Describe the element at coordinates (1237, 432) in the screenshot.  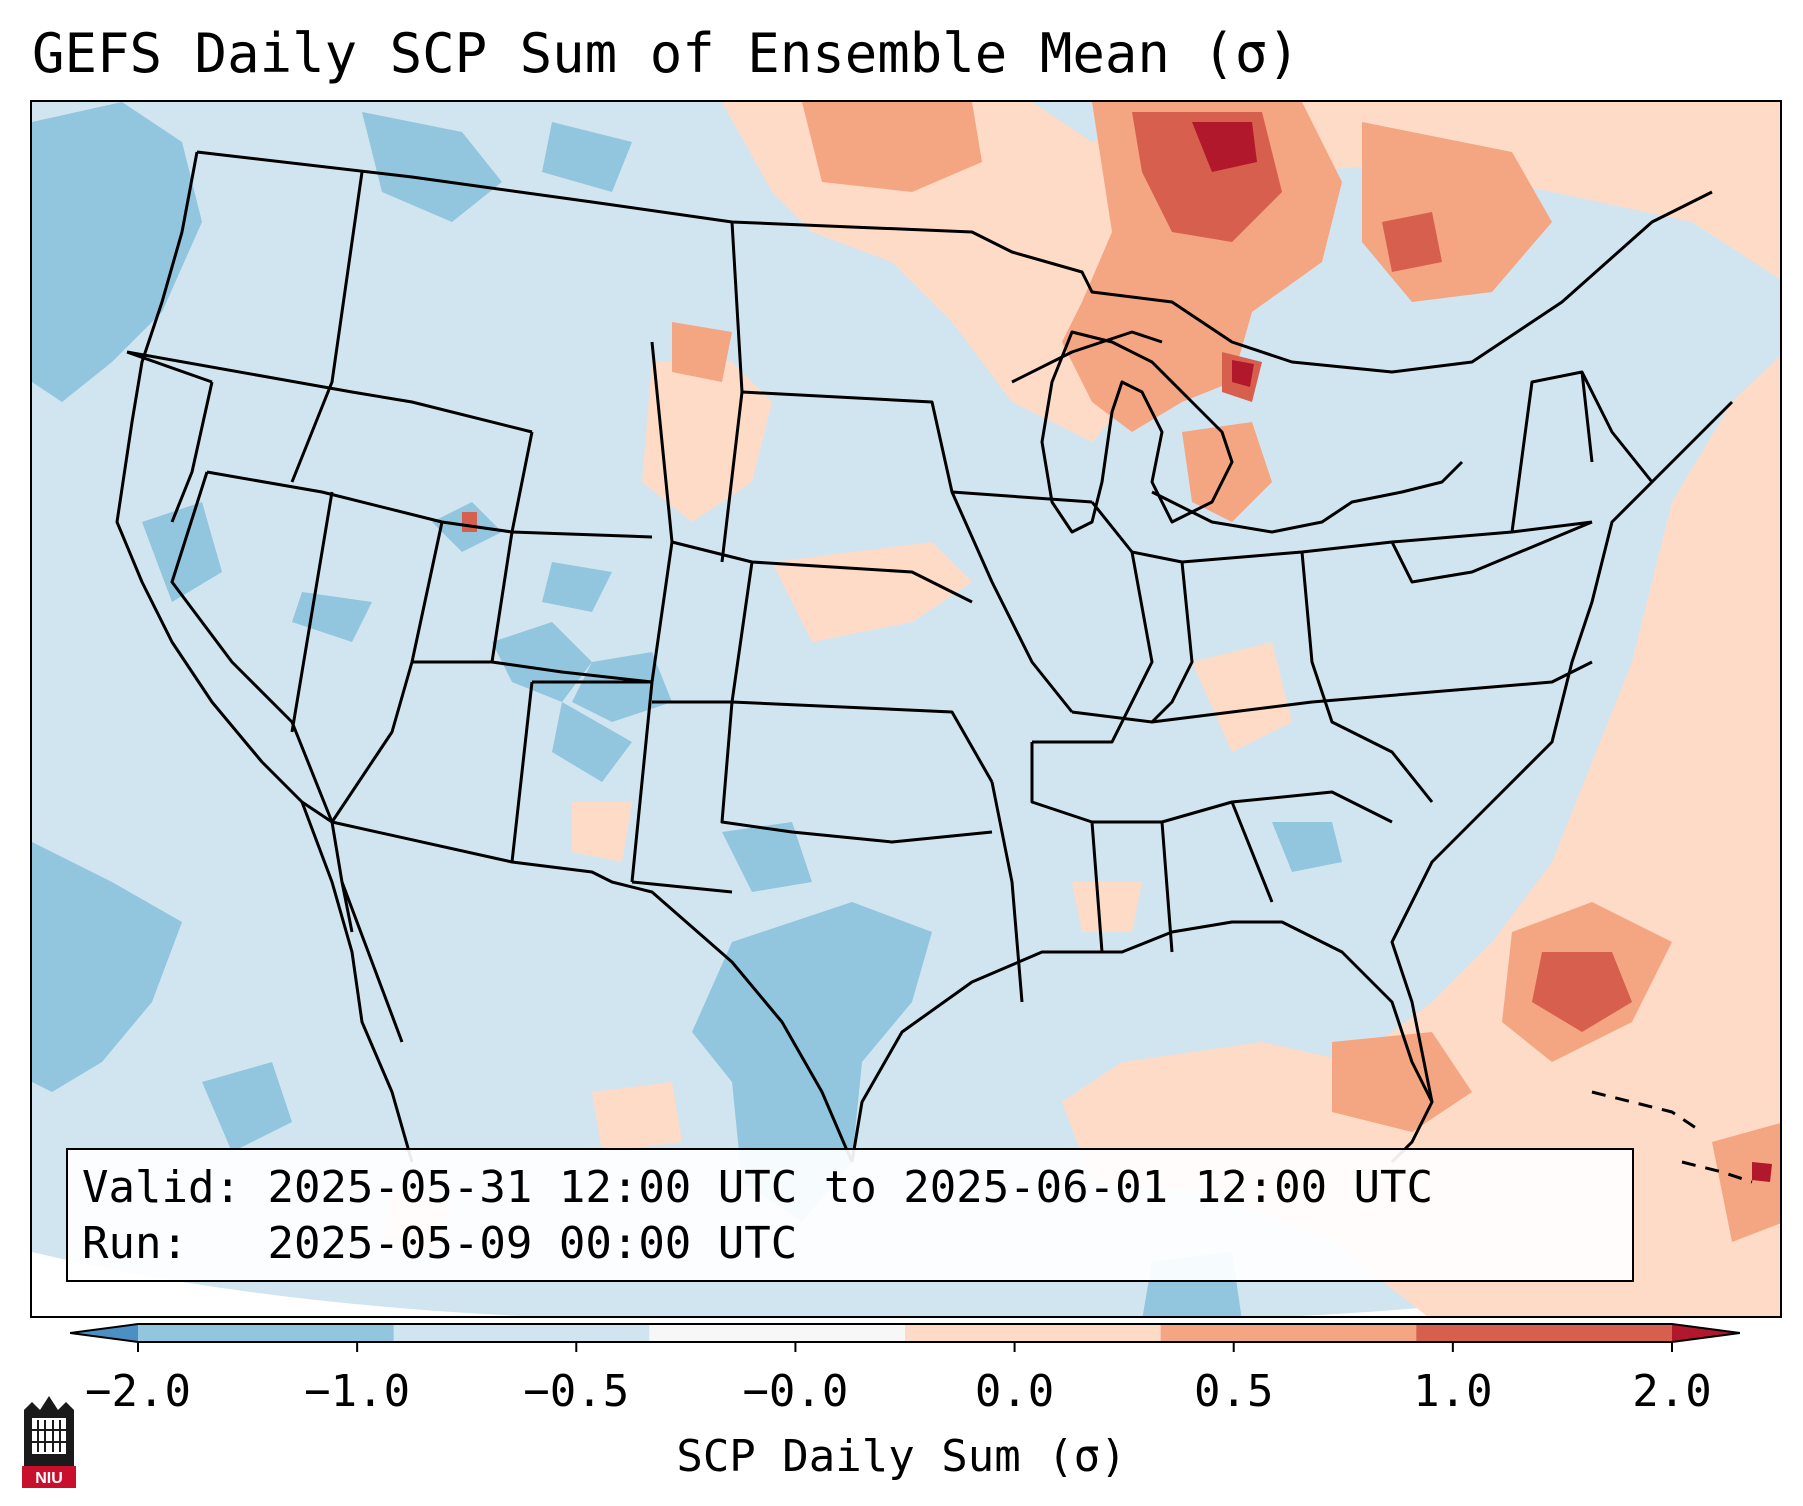
I see `great-lakes` at that location.